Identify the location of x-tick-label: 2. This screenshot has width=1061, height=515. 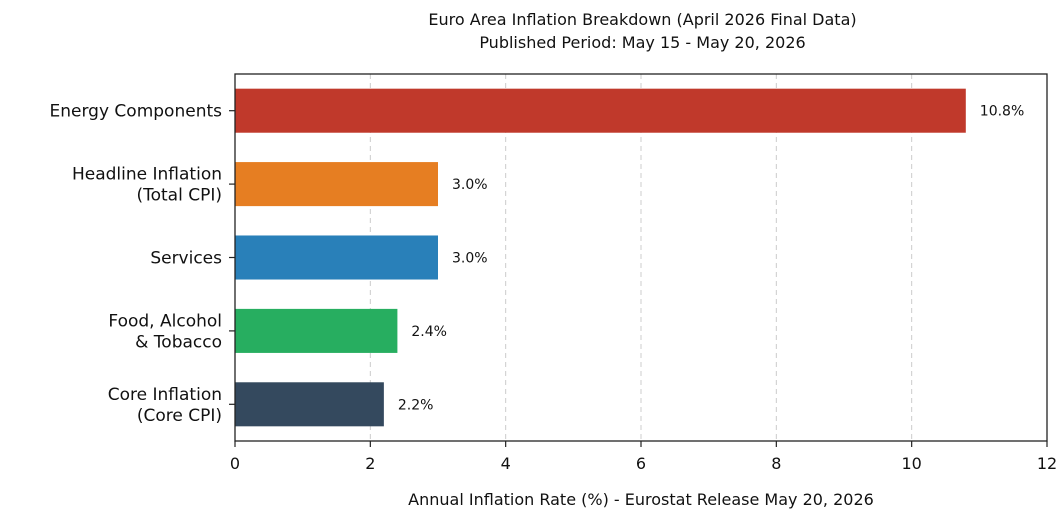
(370, 463).